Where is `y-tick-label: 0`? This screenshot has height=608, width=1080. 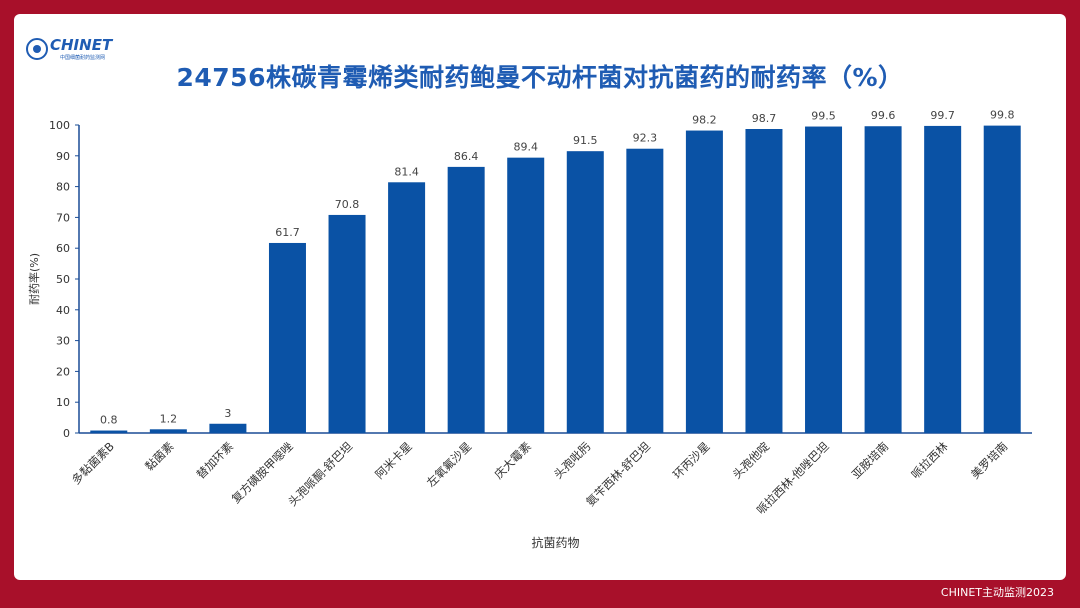
y-tick-label: 0 is located at coordinates (66, 433).